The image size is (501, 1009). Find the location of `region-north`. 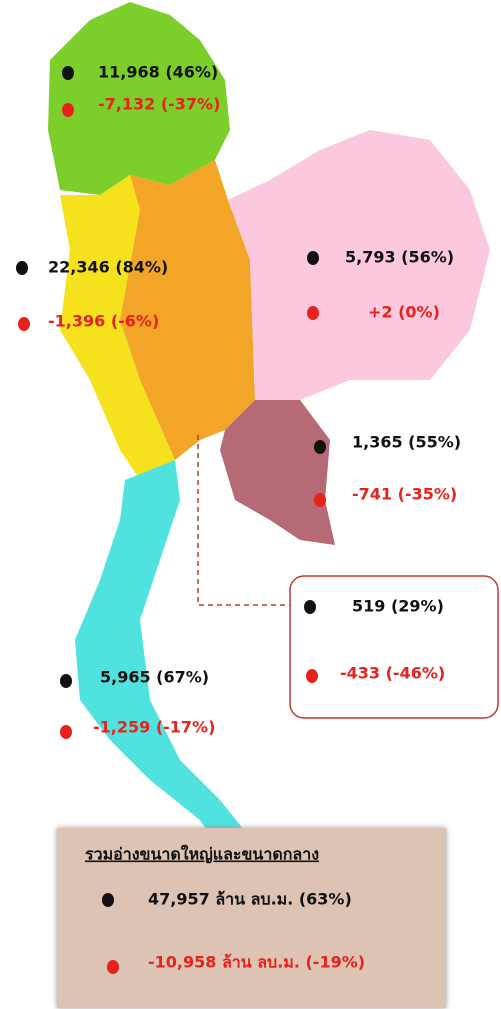

region-north is located at coordinates (139, 98).